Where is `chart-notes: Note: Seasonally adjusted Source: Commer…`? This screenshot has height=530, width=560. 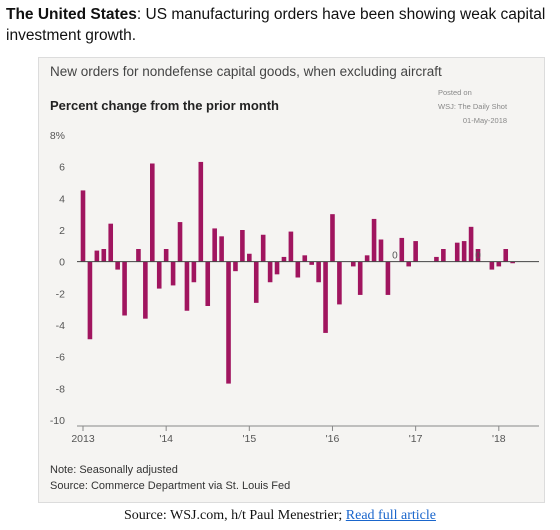
chart-notes: Note: Seasonally adjusted Source: Commer… is located at coordinates (170, 478).